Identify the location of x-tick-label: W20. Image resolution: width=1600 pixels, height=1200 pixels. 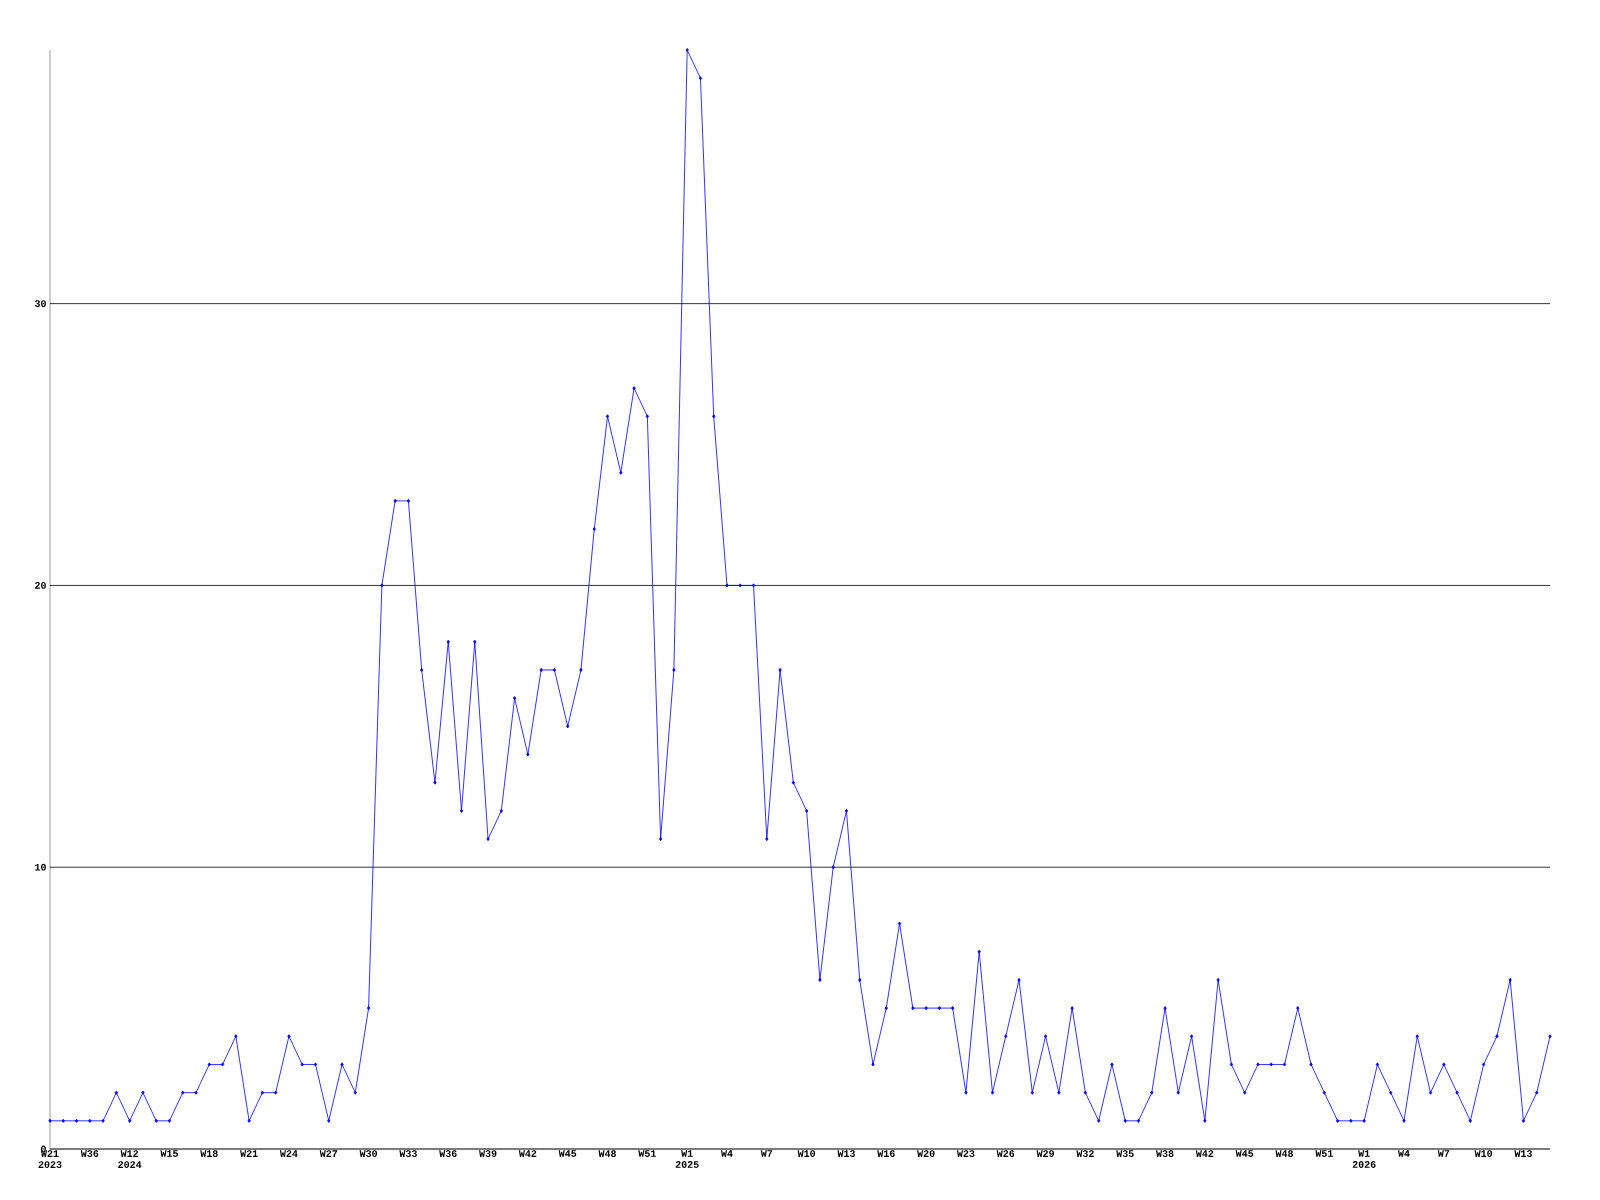
(926, 1153).